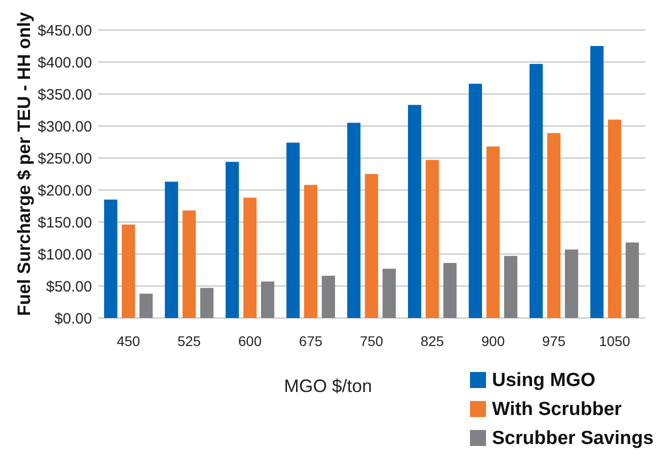 The height and width of the screenshot is (458, 663). Describe the element at coordinates (432, 341) in the screenshot. I see `x-tick-label: 825` at that location.